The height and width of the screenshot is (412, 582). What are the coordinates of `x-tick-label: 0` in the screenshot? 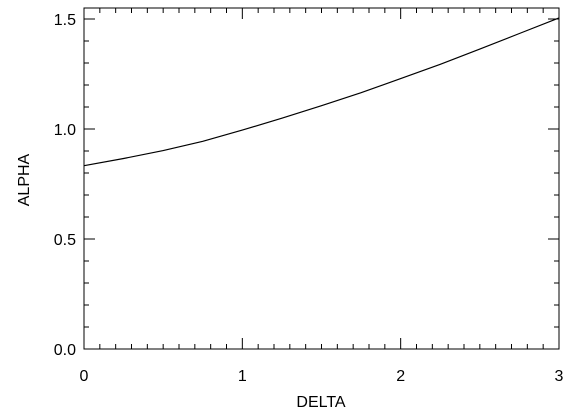 It's located at (84, 376).